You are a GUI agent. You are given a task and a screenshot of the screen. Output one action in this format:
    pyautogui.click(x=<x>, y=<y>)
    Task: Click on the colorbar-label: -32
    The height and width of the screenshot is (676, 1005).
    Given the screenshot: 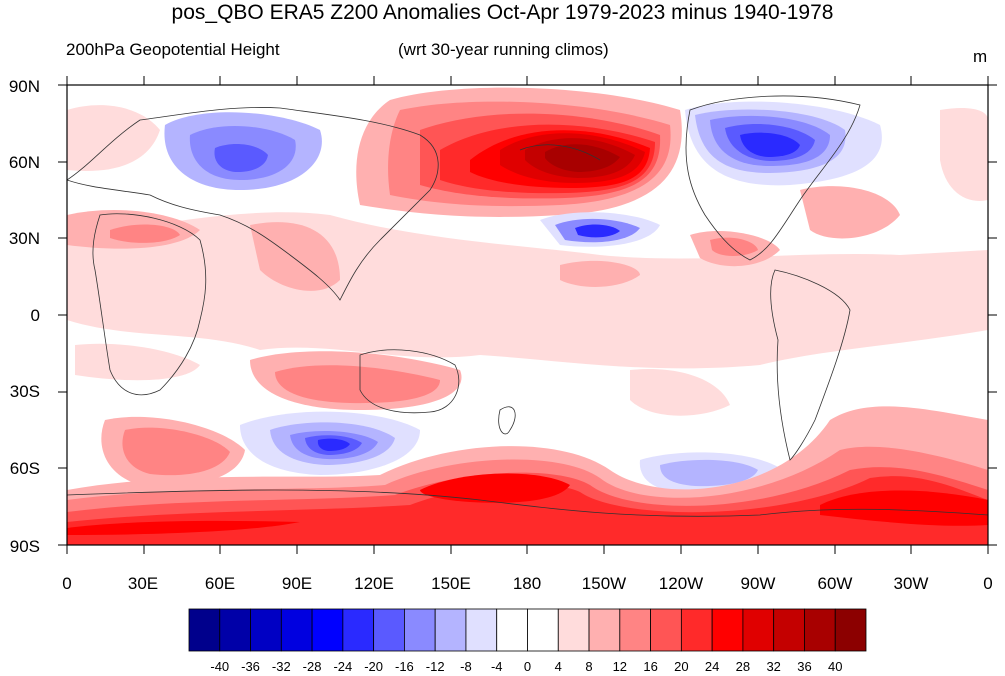 What is the action you would take?
    pyautogui.click(x=281, y=666)
    